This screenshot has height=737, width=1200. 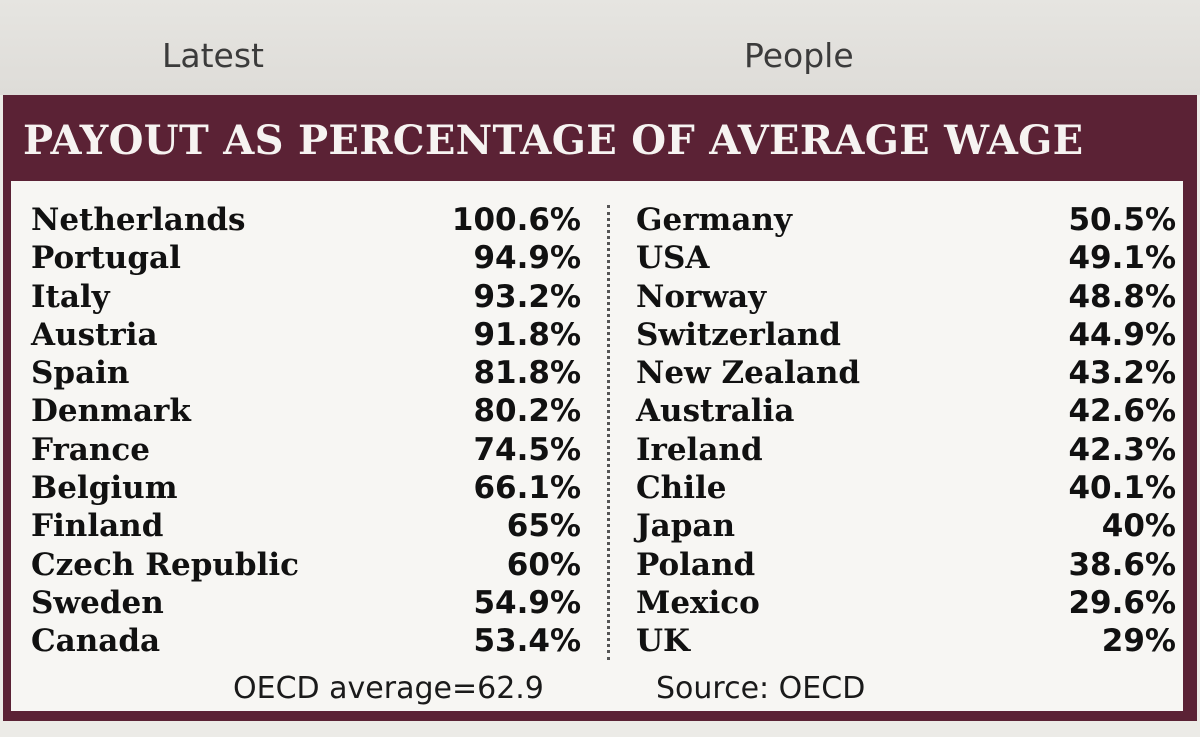 I want to click on country-name: Chile, so click(x=681, y=488).